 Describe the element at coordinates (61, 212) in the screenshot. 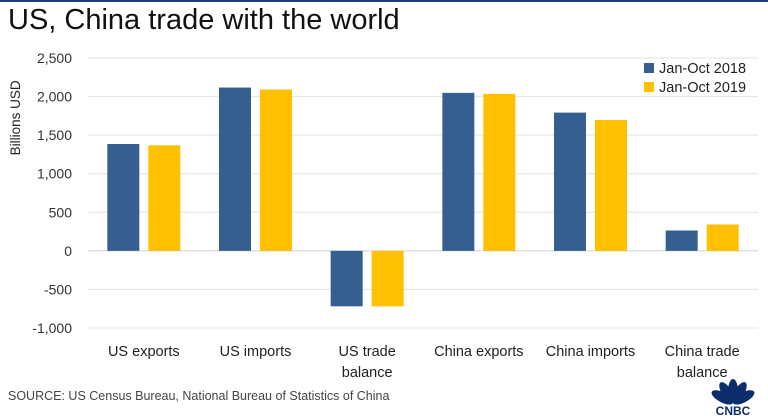

I see `y-tick-label: 500` at that location.